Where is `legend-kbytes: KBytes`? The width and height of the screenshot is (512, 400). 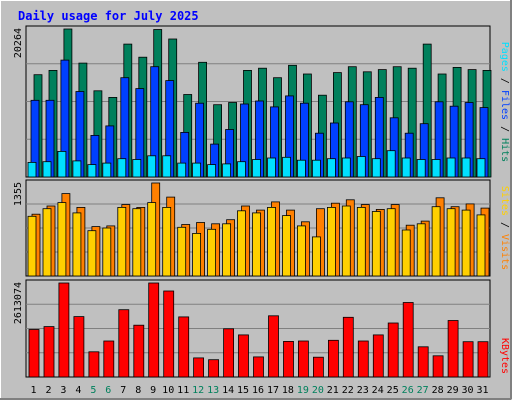 legend-kbytes: KBytes is located at coordinates (504, 356).